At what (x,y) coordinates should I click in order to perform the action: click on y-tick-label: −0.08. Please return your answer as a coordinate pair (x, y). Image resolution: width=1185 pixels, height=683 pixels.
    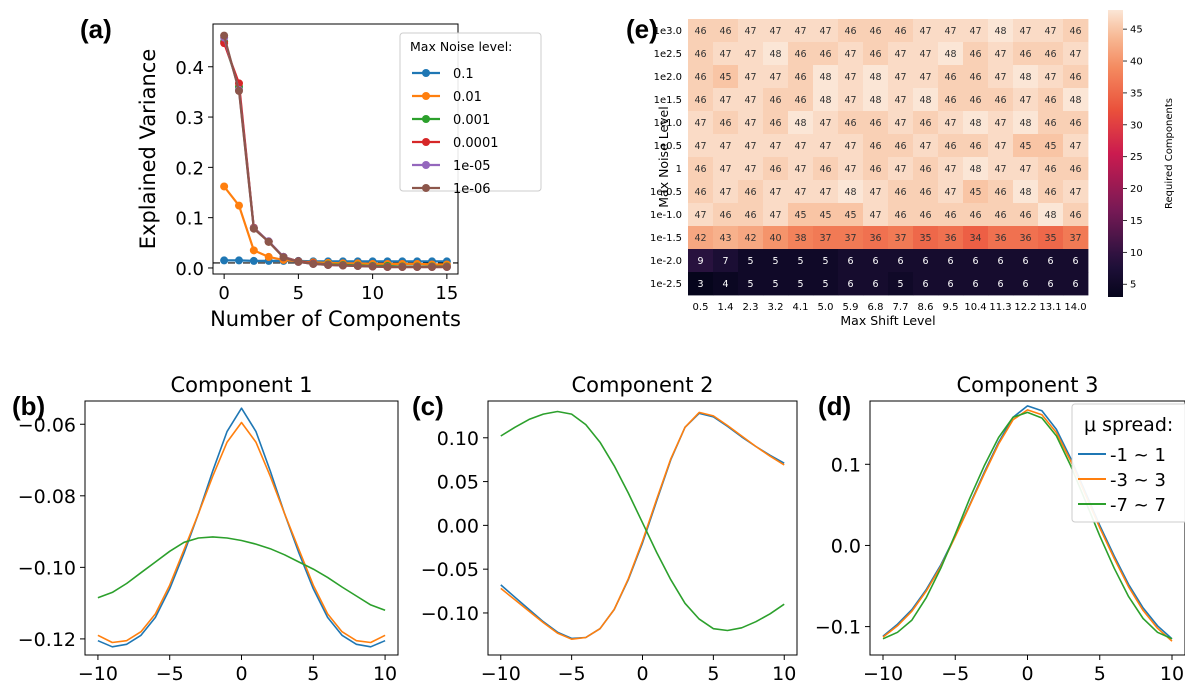
    Looking at the image, I should click on (47, 497).